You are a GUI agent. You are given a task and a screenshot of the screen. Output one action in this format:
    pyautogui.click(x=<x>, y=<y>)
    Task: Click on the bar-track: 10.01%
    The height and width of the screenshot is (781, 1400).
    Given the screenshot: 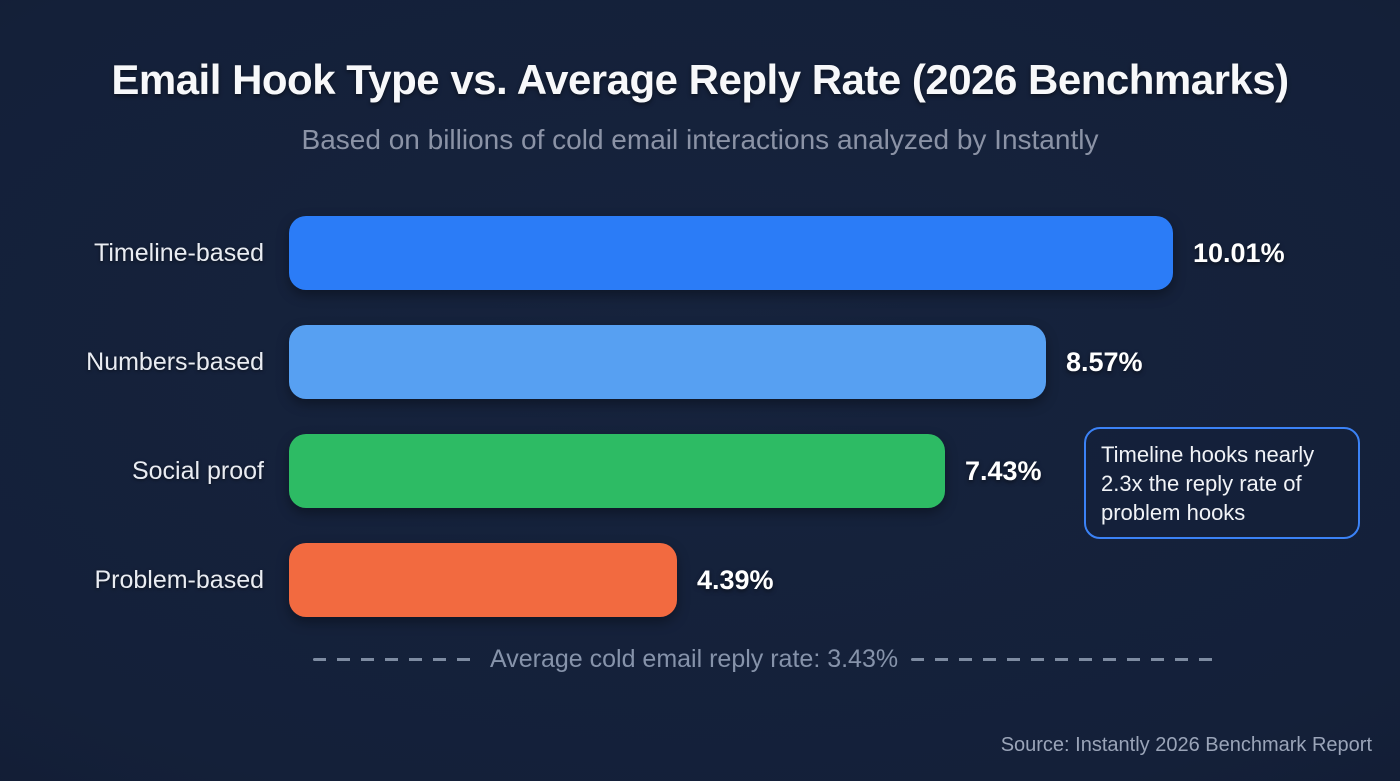 What is the action you would take?
    pyautogui.click(x=844, y=253)
    